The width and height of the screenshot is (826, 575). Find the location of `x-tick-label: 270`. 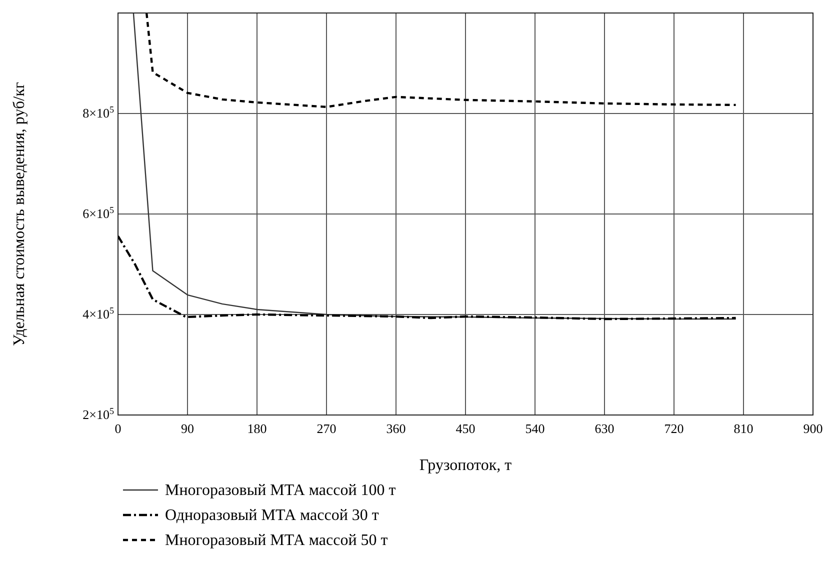

x-tick-label: 270 is located at coordinates (326, 428).